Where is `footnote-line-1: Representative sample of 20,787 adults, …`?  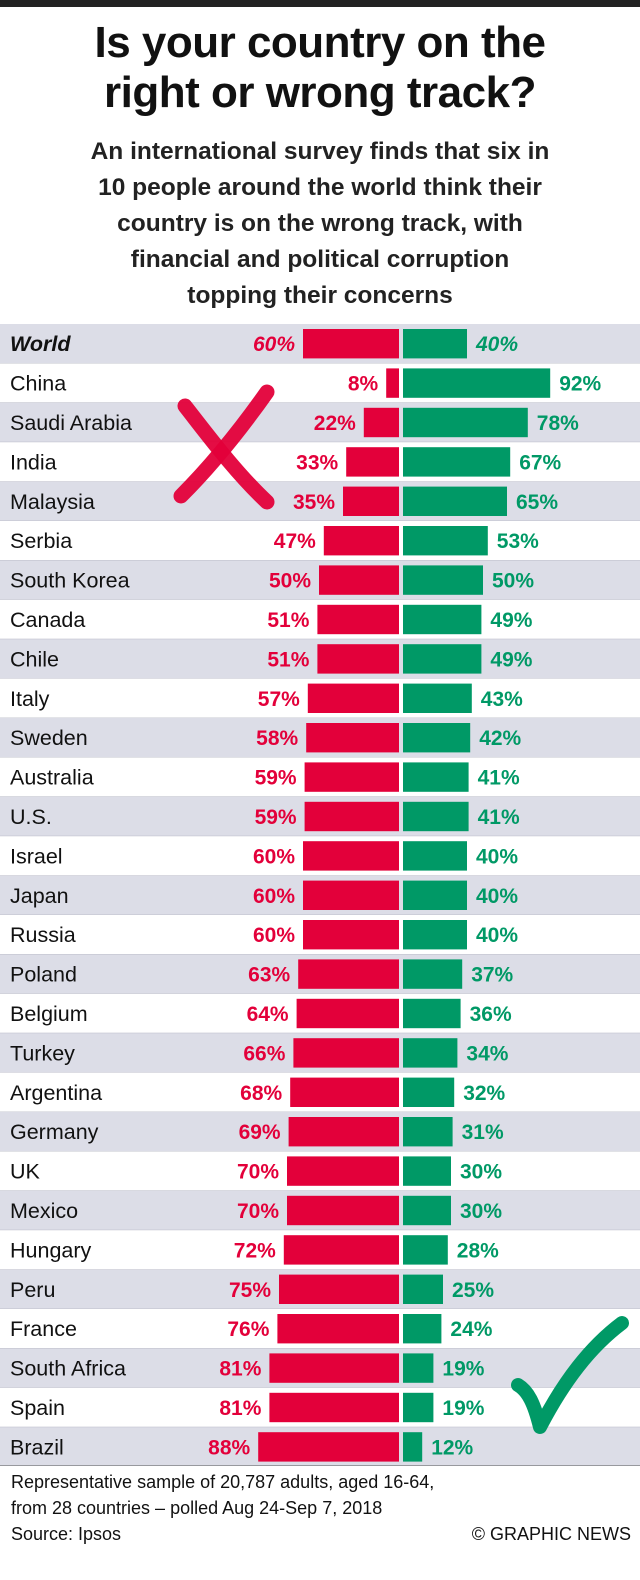
footnote-line-1: Representative sample of 20,787 adults, … is located at coordinates (223, 1482).